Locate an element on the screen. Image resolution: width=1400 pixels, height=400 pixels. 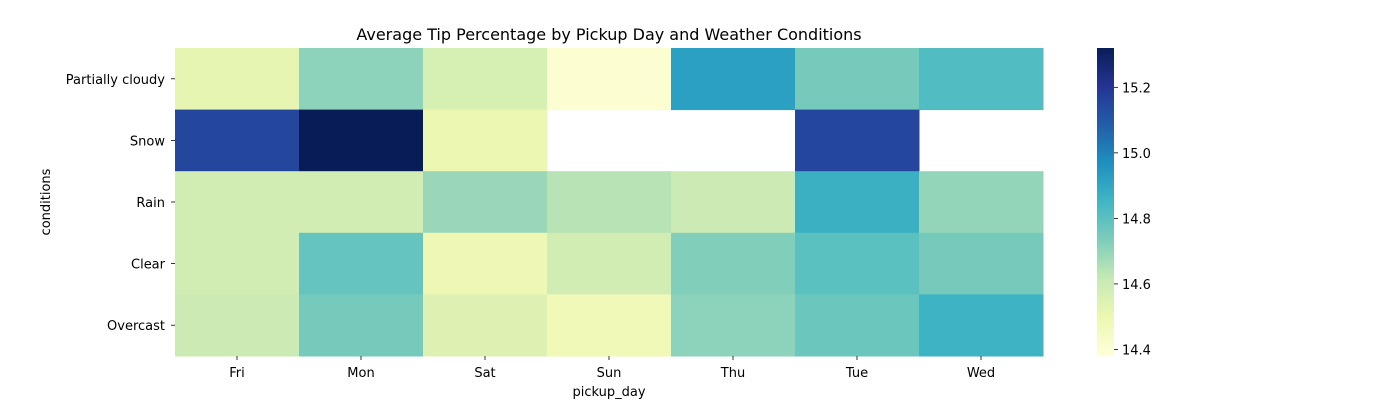
y-tick-label: Snow is located at coordinates (147, 141).